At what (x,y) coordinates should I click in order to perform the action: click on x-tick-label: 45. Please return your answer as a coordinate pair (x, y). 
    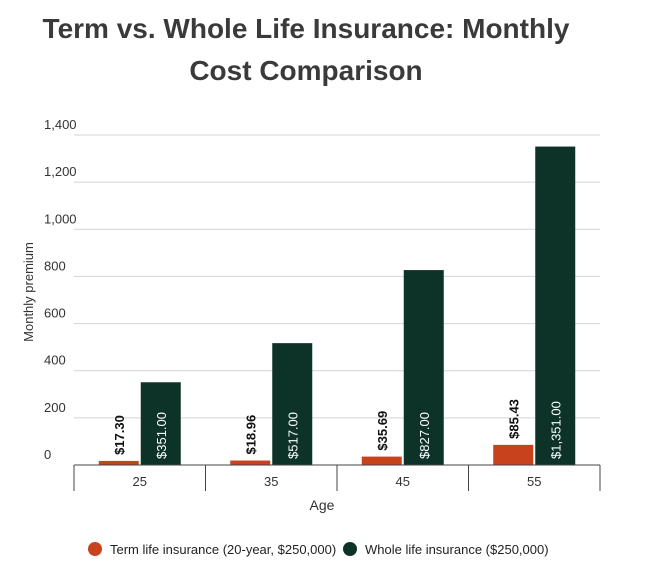
    Looking at the image, I should click on (403, 481).